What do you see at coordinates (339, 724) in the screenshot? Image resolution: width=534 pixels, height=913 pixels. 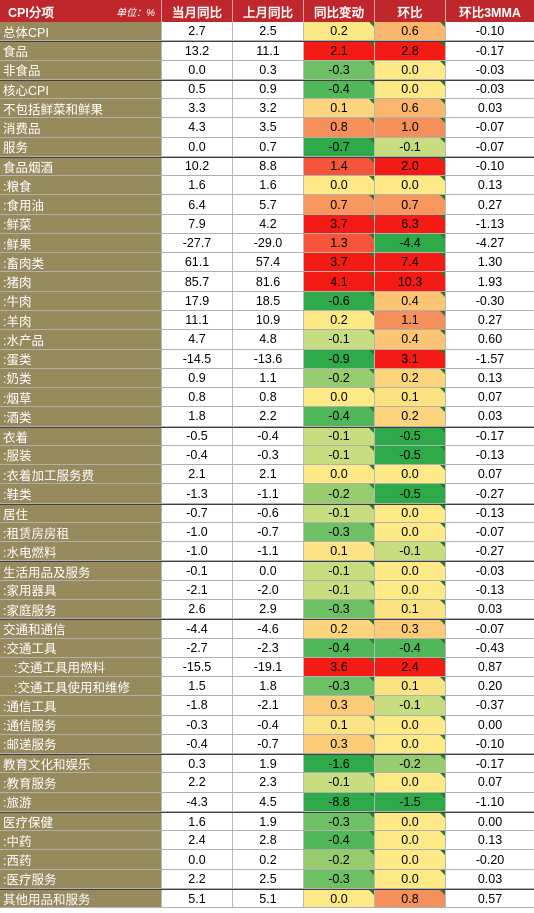 I see `yoy-change-cell: 0.1` at bounding box center [339, 724].